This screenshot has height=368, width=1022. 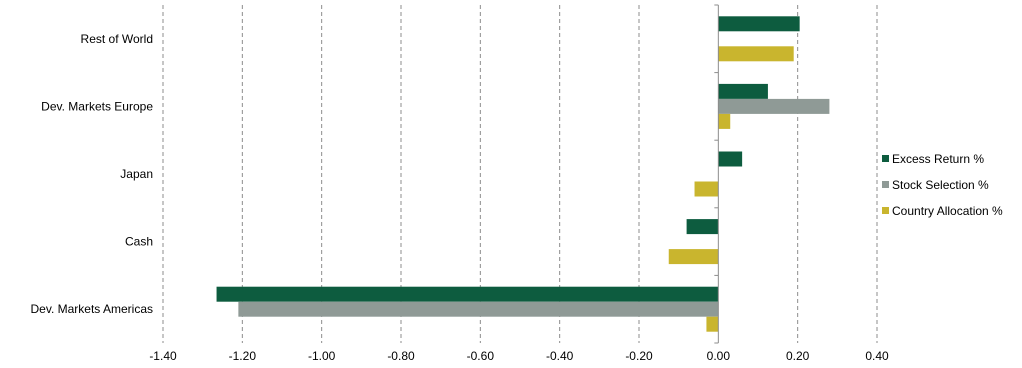 What do you see at coordinates (798, 356) in the screenshot?
I see `x-tick-label: 0.20` at bounding box center [798, 356].